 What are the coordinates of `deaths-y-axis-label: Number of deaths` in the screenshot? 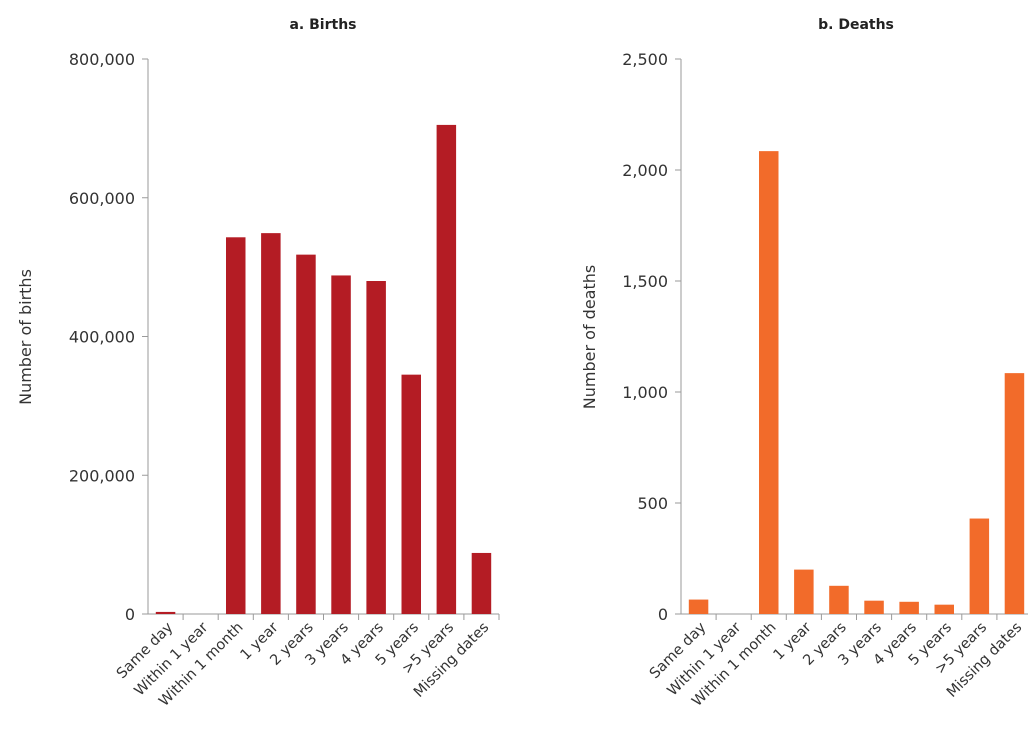 It's located at (589, 337).